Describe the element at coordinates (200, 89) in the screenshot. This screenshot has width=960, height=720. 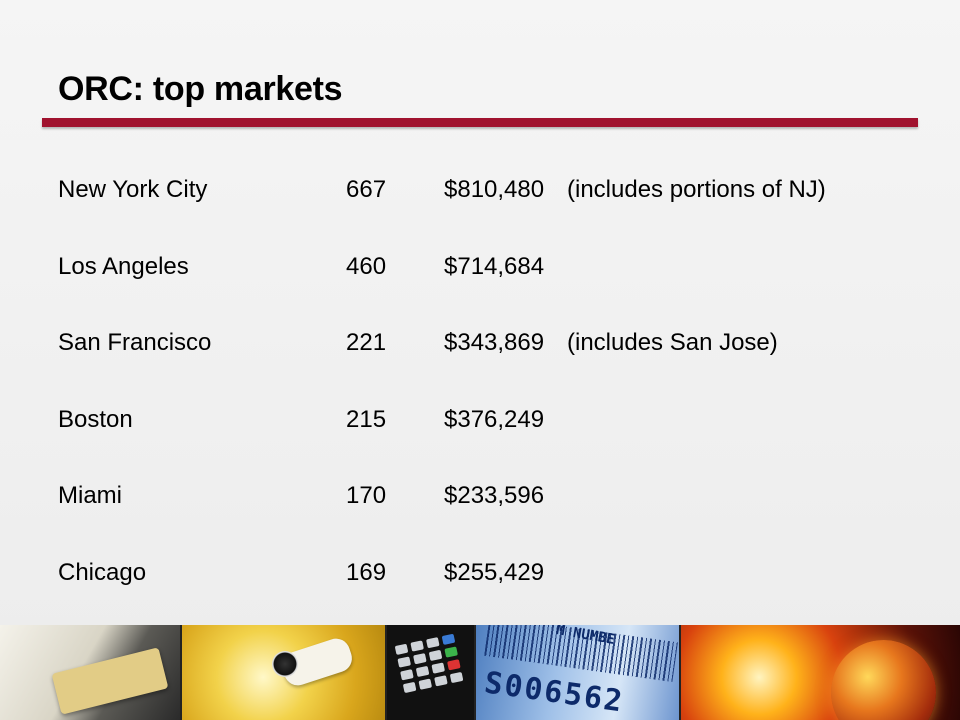
I see `slide-title: ORC: top markets` at that location.